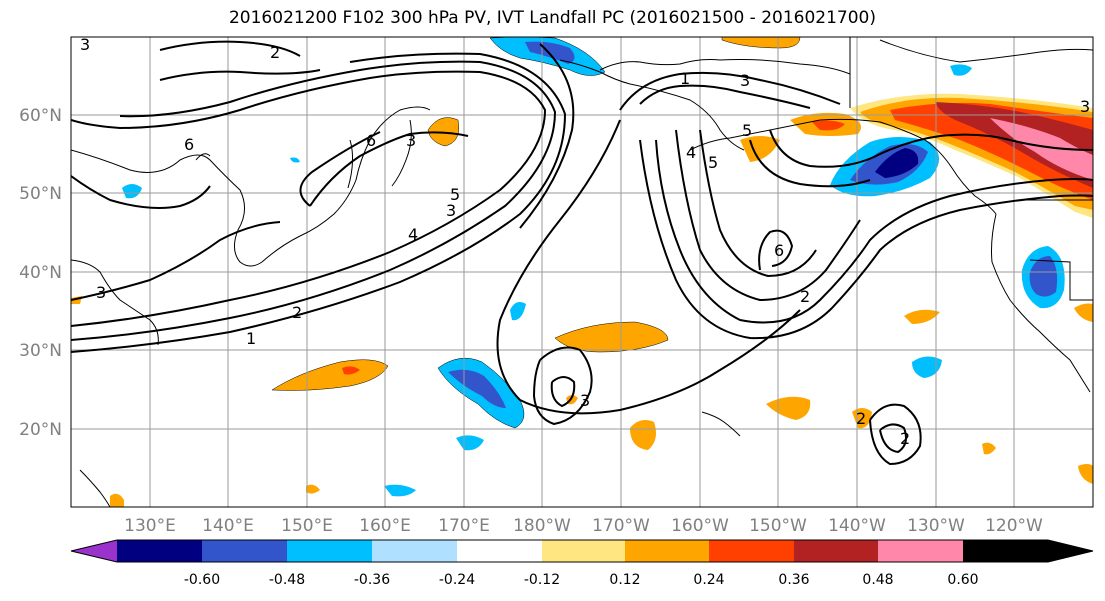 This screenshot has width=1105, height=601. What do you see at coordinates (372, 580) in the screenshot?
I see `colorbar-tick-label: -0.36` at bounding box center [372, 580].